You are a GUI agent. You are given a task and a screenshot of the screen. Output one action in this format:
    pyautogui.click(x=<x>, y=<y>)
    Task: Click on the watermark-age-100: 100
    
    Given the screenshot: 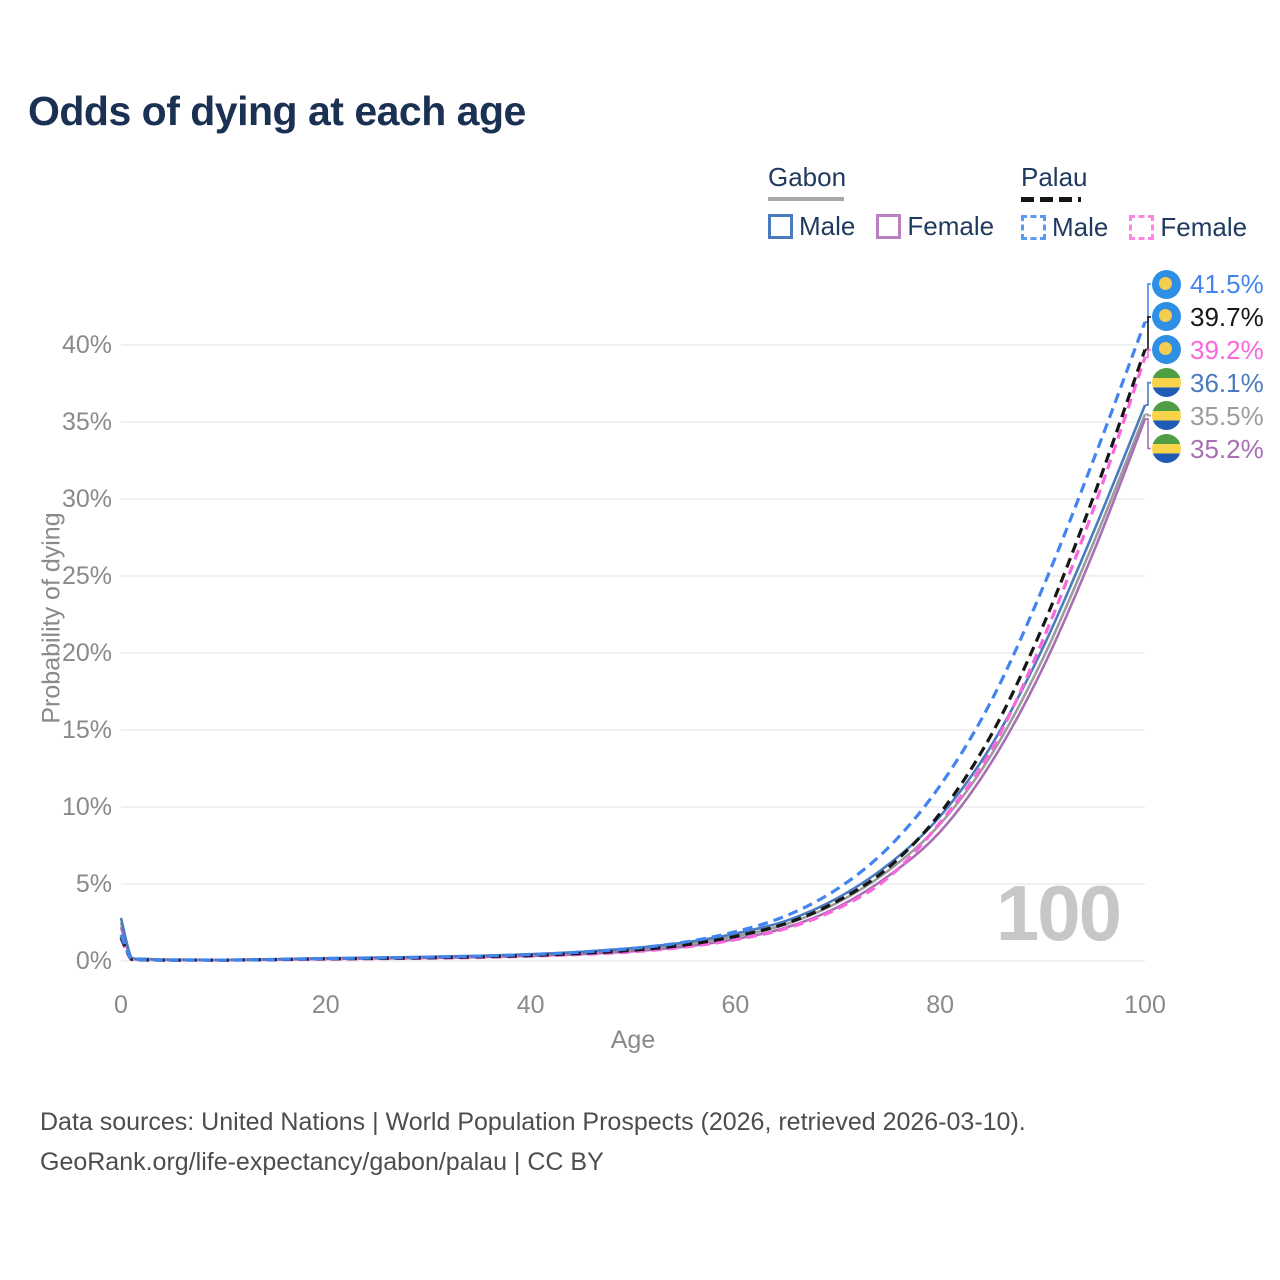 What is the action you would take?
    pyautogui.click(x=1058, y=913)
    